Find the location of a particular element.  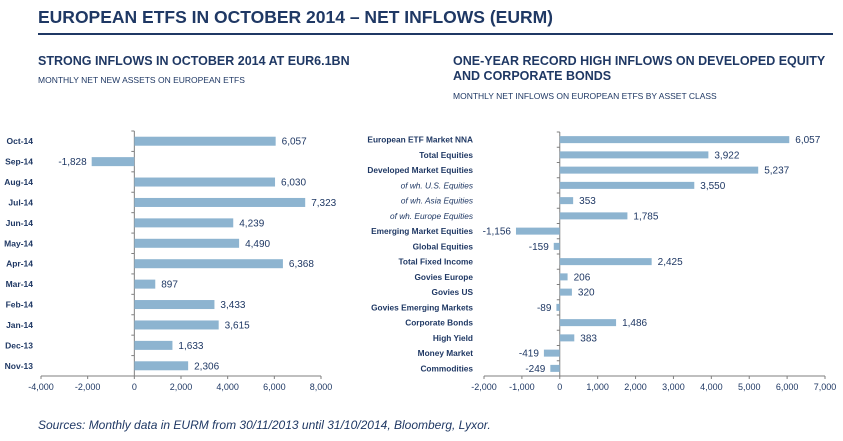

x-tick-label: -1,000 is located at coordinates (522, 387).